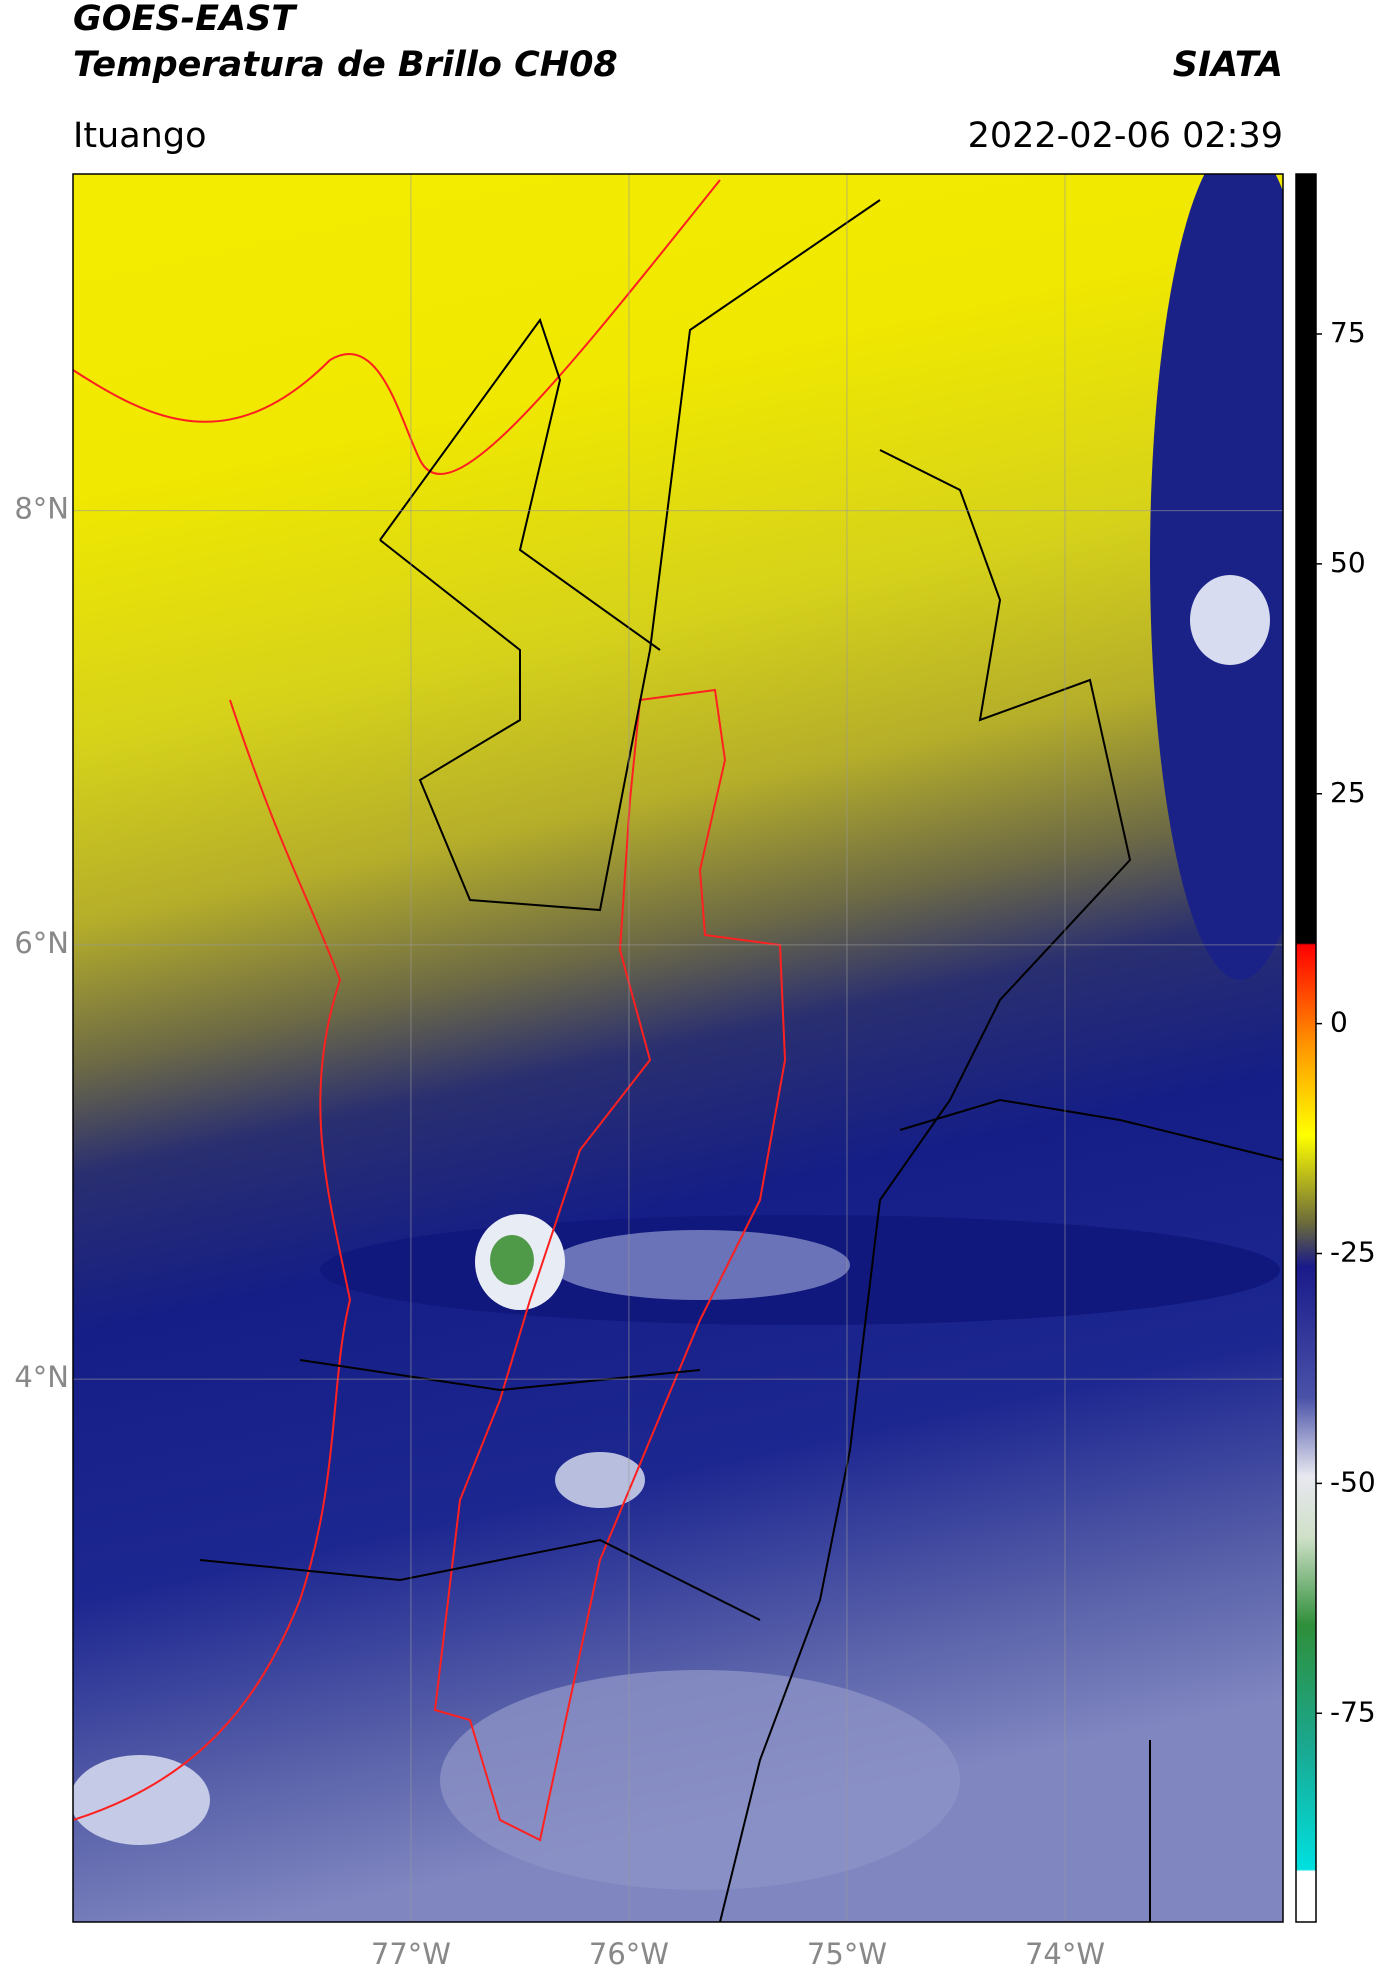 The width and height of the screenshot is (1384, 1981). What do you see at coordinates (1228, 65) in the screenshot?
I see `brand: SIATA` at bounding box center [1228, 65].